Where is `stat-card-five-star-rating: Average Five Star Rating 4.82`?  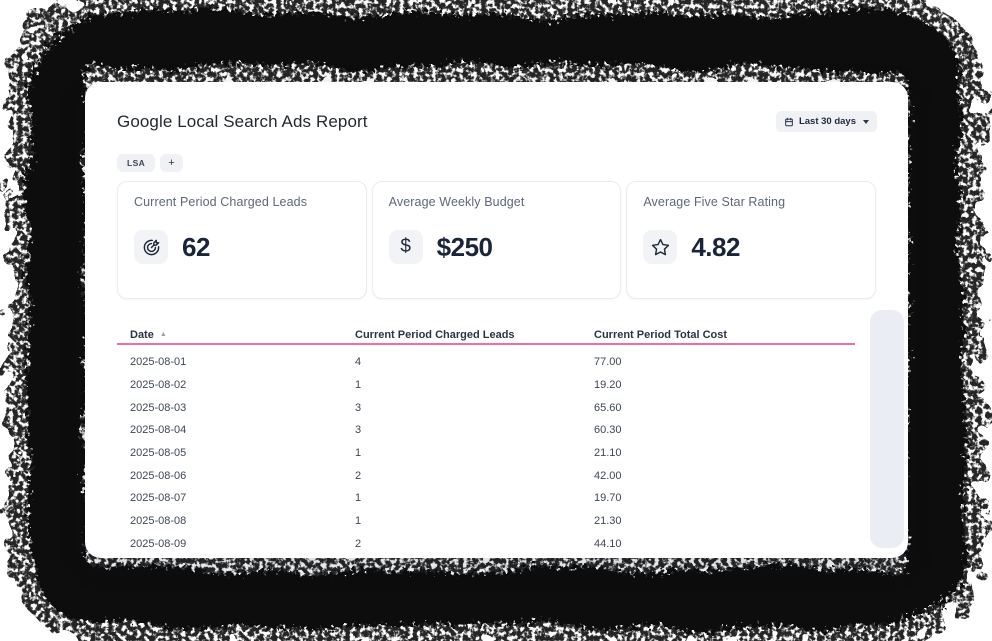
stat-card-five-star-rating: Average Five Star Rating 4.82 is located at coordinates (751, 240).